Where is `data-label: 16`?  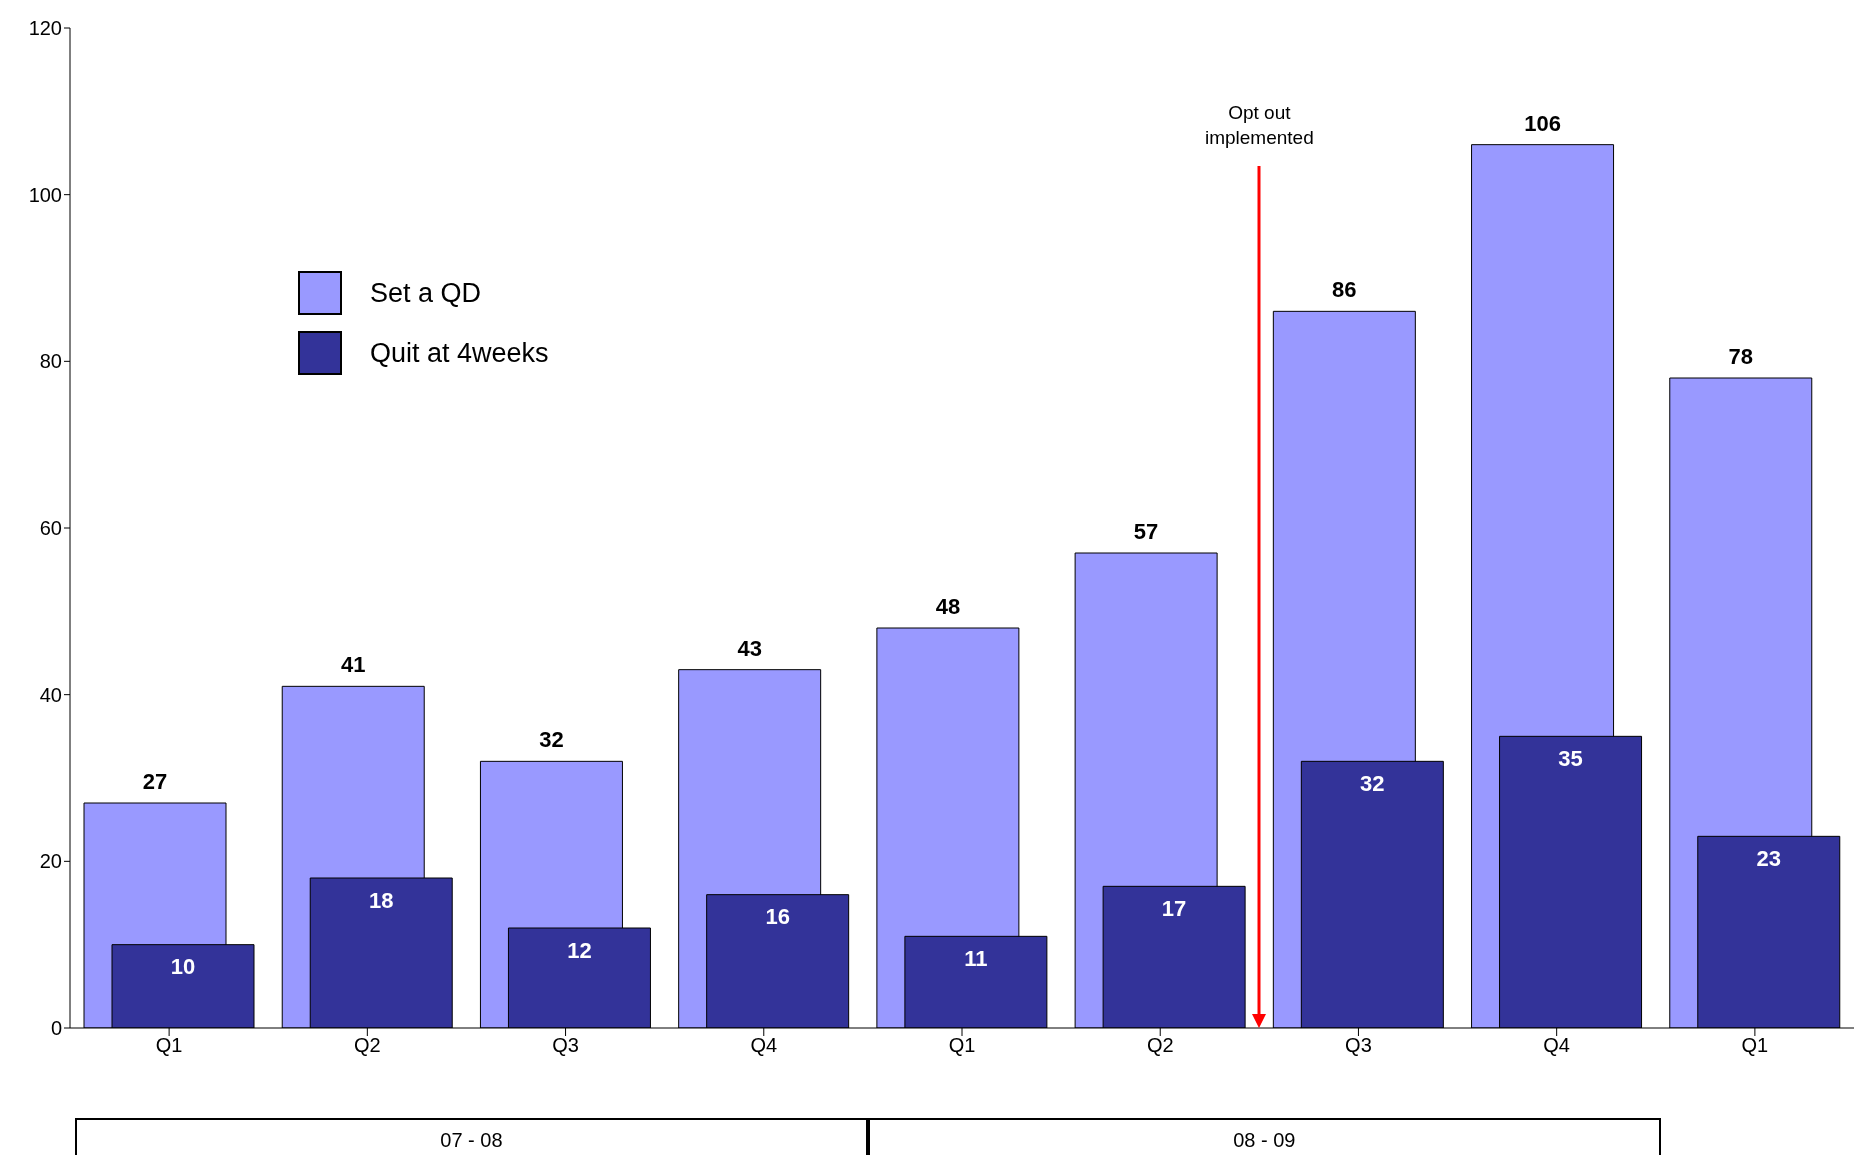 data-label: 16 is located at coordinates (777, 917).